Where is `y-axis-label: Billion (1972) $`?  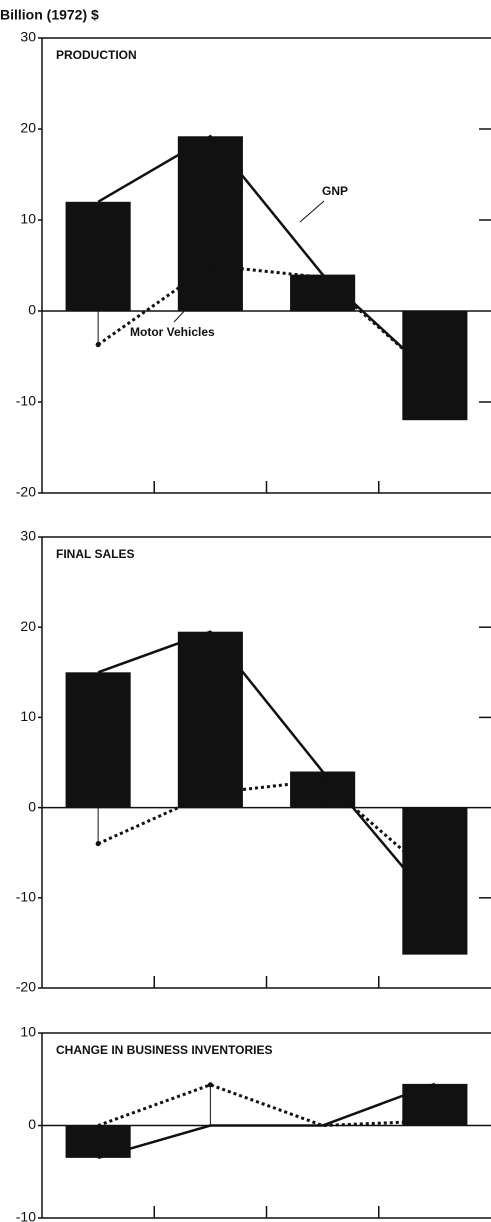
y-axis-label: Billion (1972) $ is located at coordinates (49, 15).